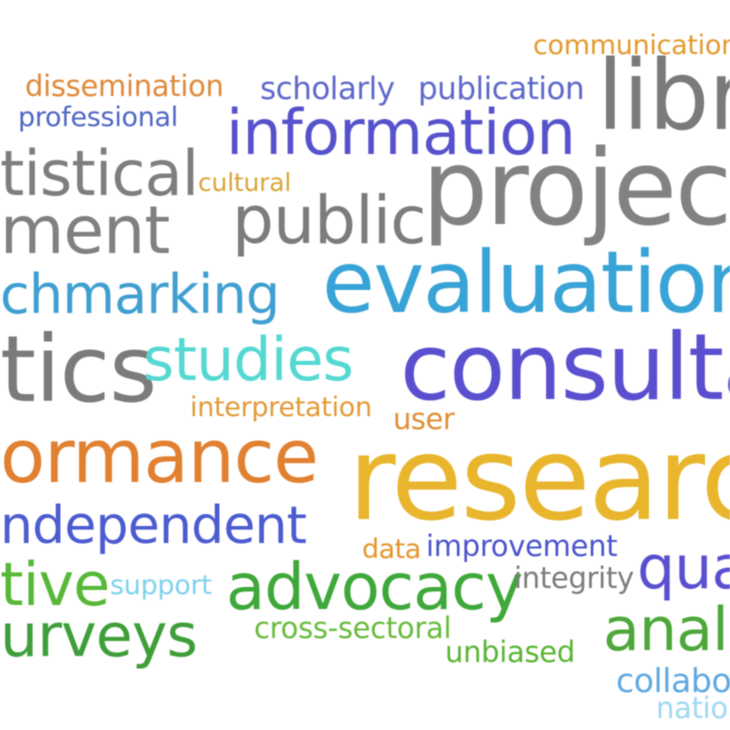 The width and height of the screenshot is (730, 730). Describe the element at coordinates (98, 117) in the screenshot. I see `word-professional: professional` at that location.